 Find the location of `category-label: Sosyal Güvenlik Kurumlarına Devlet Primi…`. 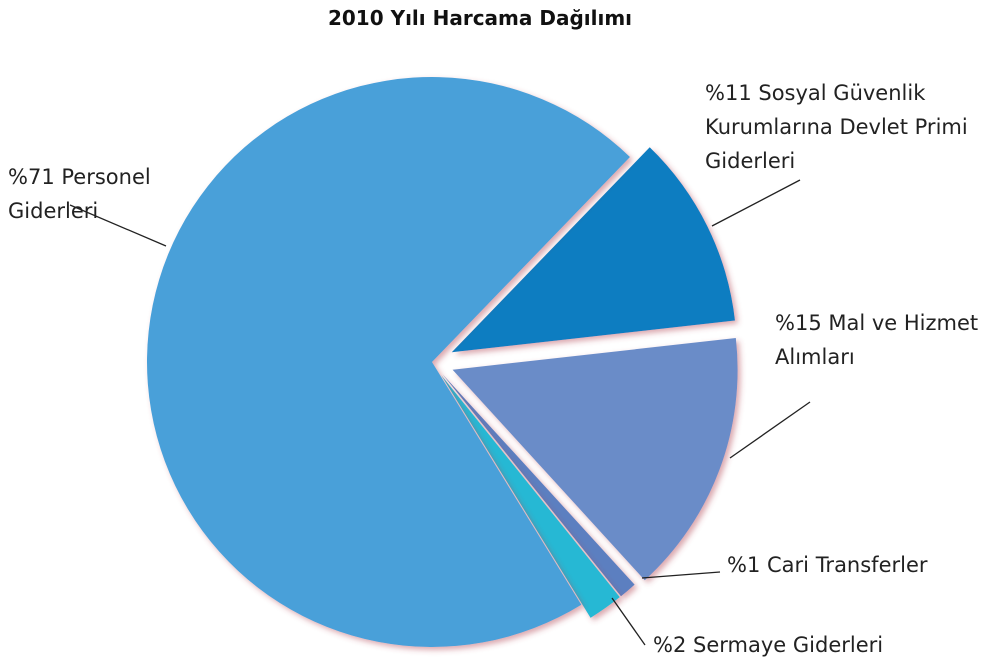

category-label: Sosyal Güvenlik Kurumlarına Devlet Primi… is located at coordinates (836, 127).